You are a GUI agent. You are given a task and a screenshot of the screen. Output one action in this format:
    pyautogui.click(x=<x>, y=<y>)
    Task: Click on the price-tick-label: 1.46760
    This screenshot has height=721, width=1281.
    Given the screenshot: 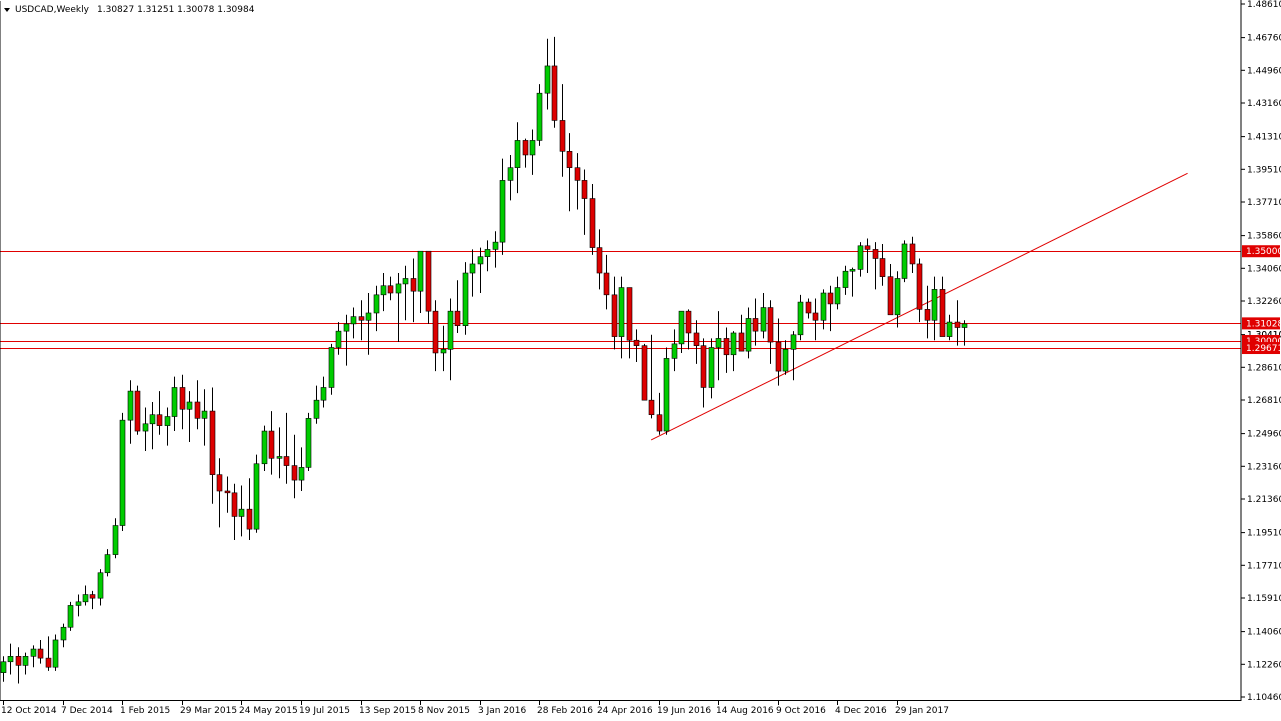 What is the action you would take?
    pyautogui.click(x=1264, y=39)
    